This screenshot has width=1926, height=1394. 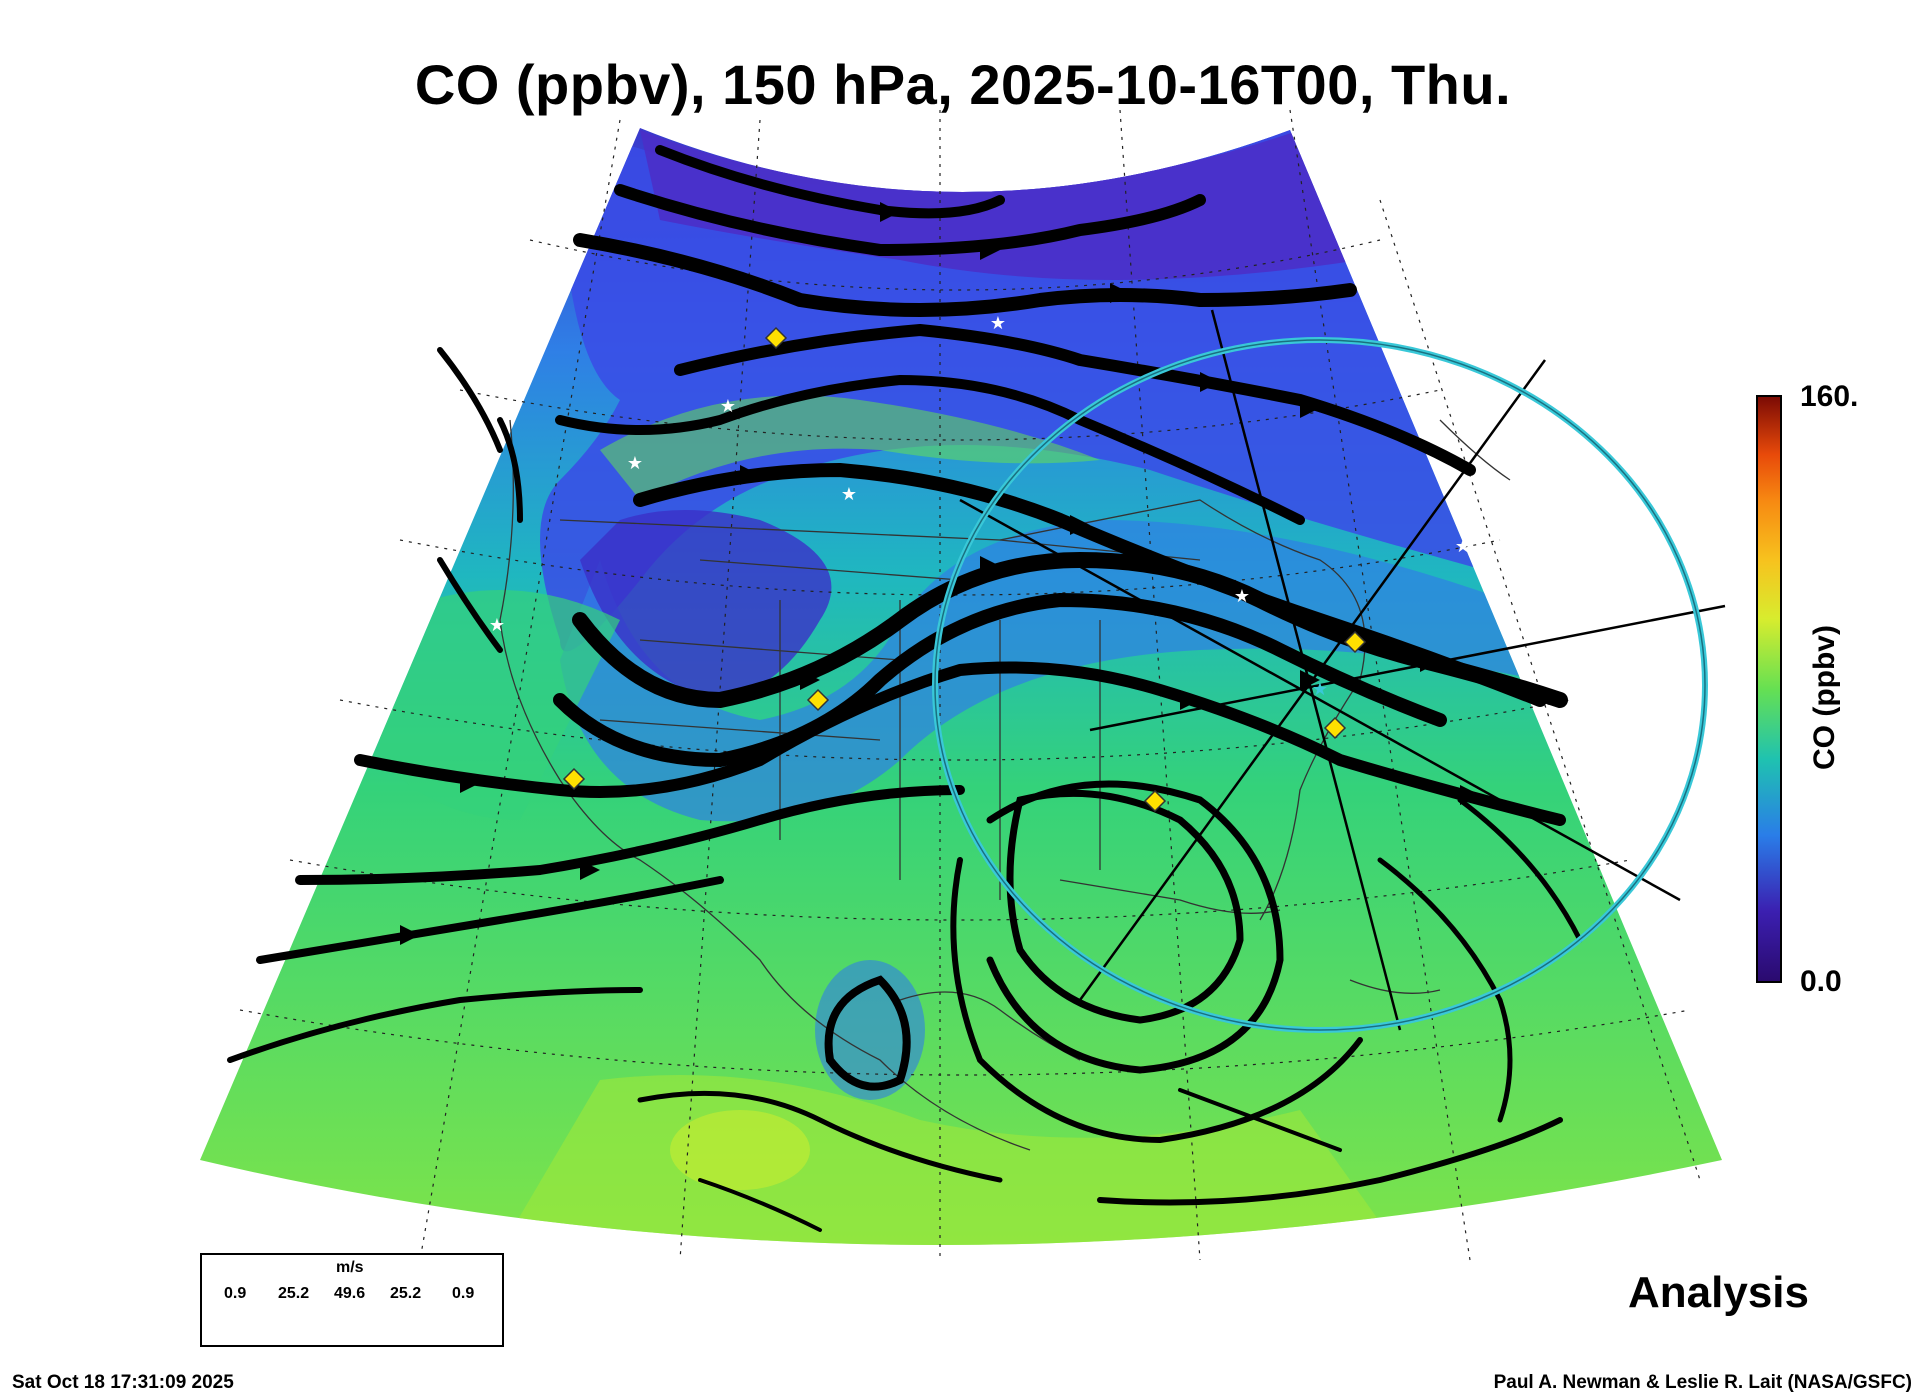 I want to click on wind-speed-legend: m/s 0.9 25.2 49.6 25.2 0.9, so click(x=352, y=1300).